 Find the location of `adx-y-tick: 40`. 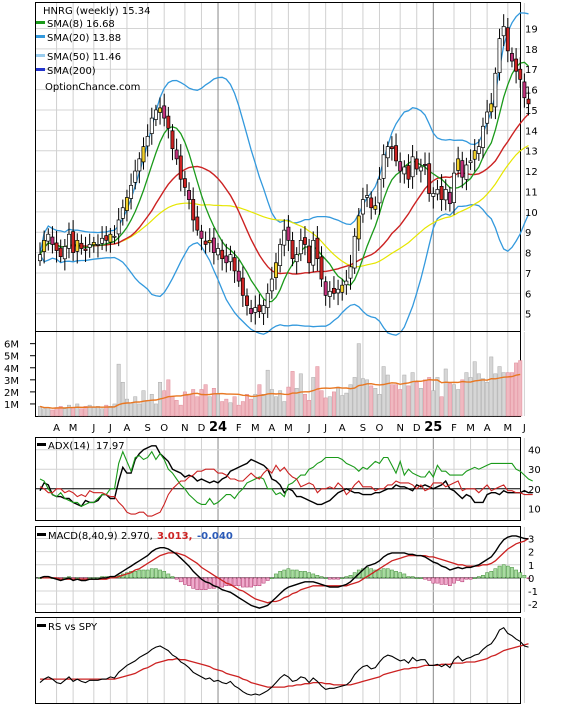

adx-y-tick: 40 is located at coordinates (534, 451).